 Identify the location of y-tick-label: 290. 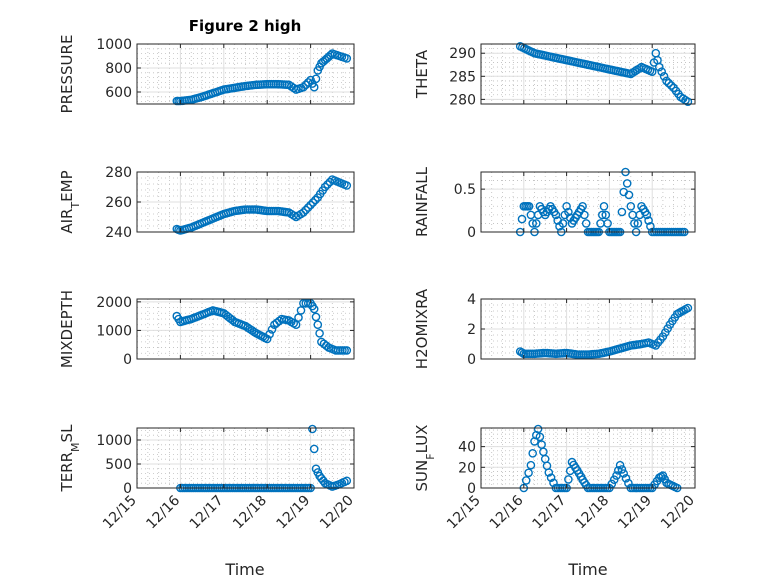
(462, 54).